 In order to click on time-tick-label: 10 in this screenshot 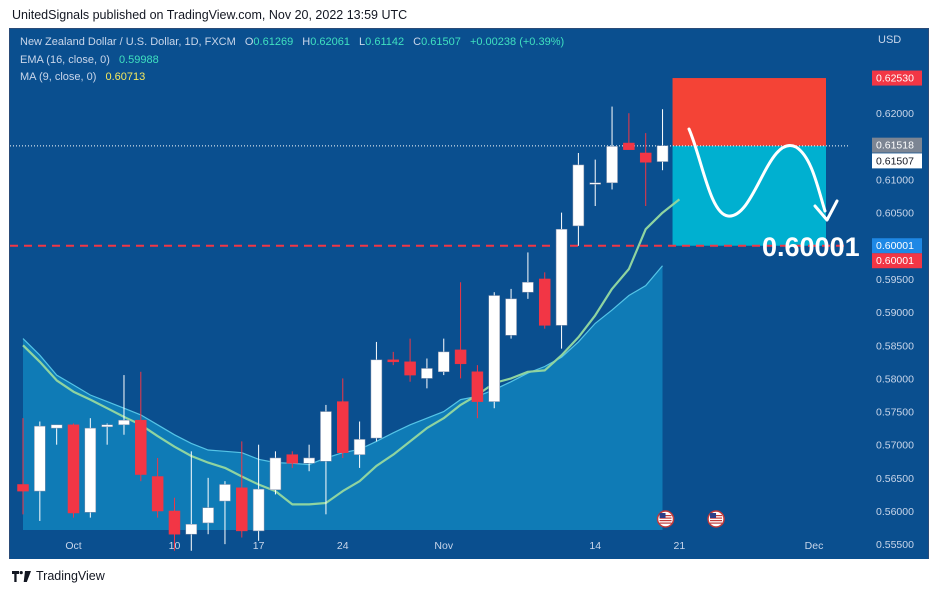, I will do `click(175, 546)`.